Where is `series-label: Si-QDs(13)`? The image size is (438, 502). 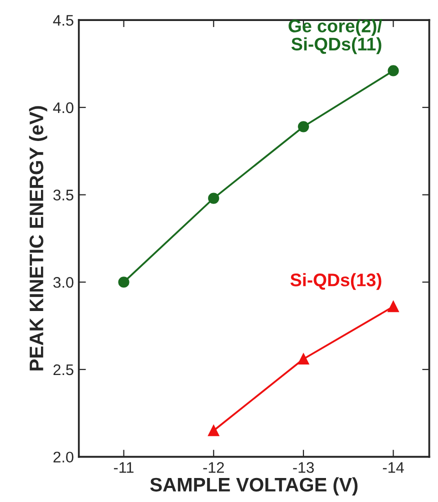 series-label: Si-QDs(13) is located at coordinates (336, 281).